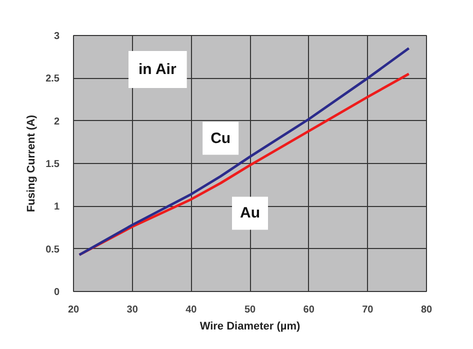 This screenshot has height=349, width=473. Describe the element at coordinates (220, 138) in the screenshot. I see `series-label: Cu` at that location.